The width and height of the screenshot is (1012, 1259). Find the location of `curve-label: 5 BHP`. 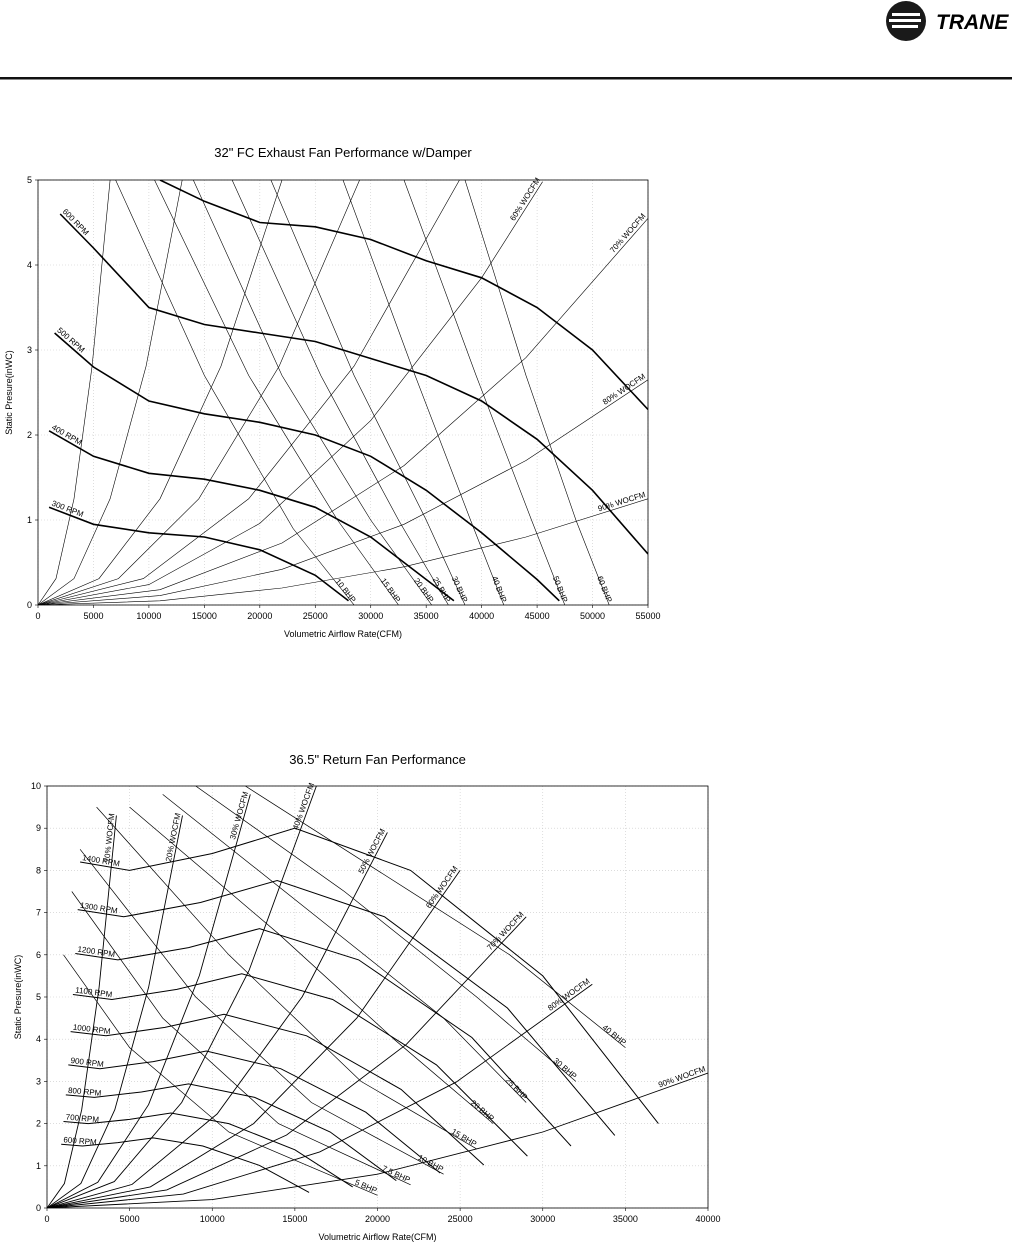

curve-label: 5 BHP is located at coordinates (365, 1186).